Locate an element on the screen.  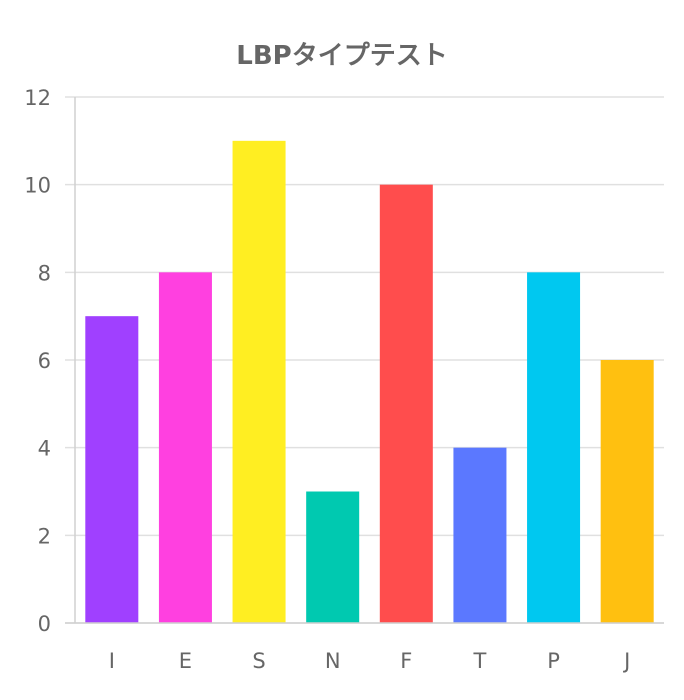
bar-s is located at coordinates (259, 382).